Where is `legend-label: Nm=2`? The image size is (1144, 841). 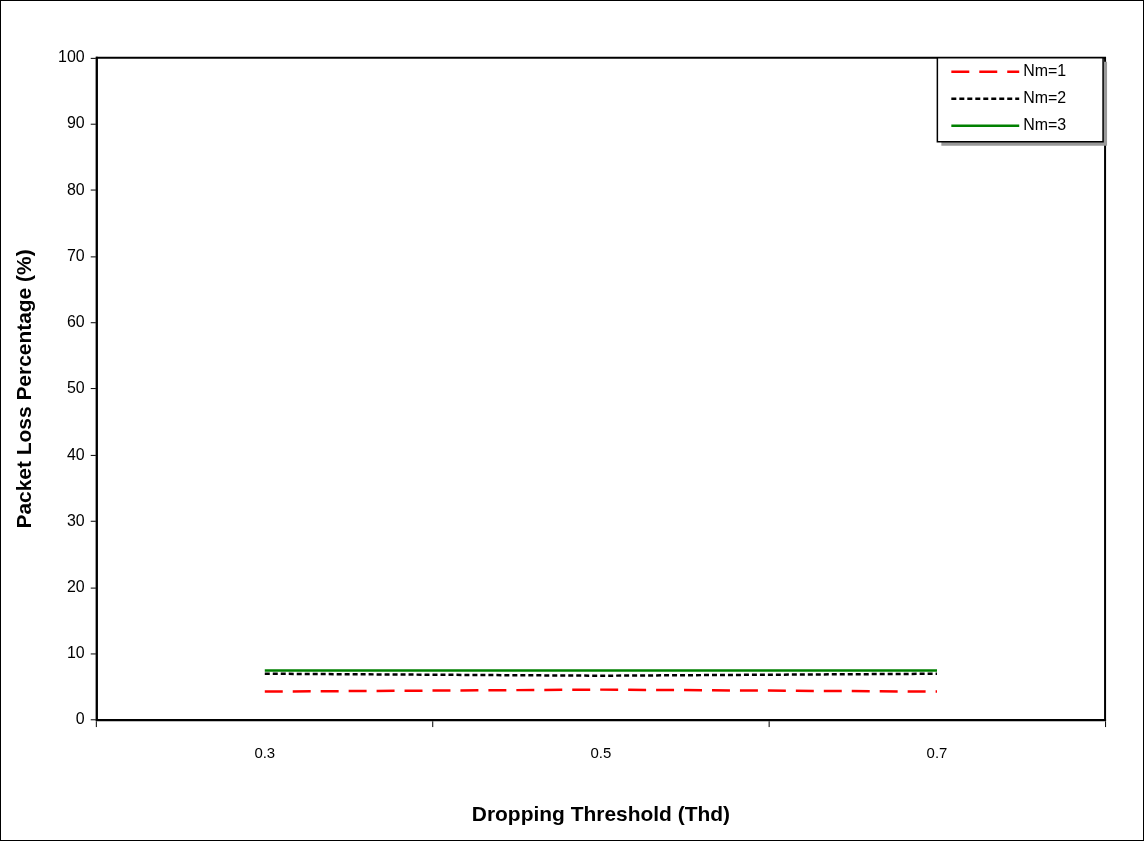
legend-label: Nm=2 is located at coordinates (1045, 98).